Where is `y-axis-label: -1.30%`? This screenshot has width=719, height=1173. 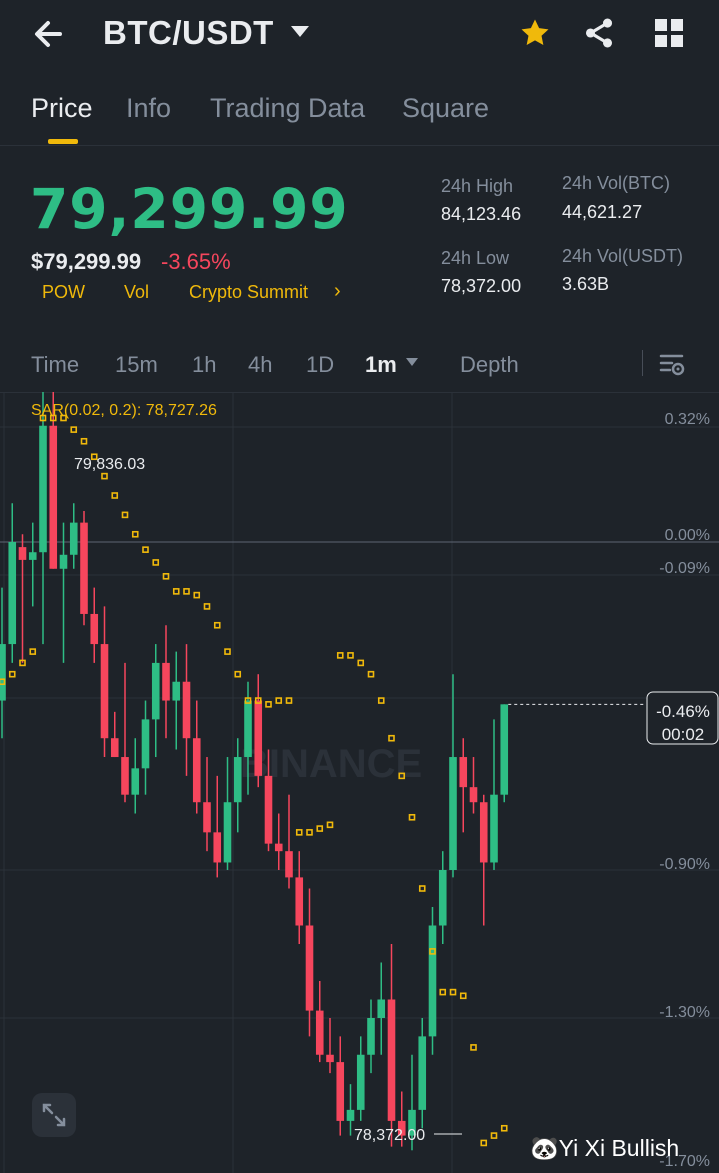 y-axis-label: -1.30% is located at coordinates (684, 1012).